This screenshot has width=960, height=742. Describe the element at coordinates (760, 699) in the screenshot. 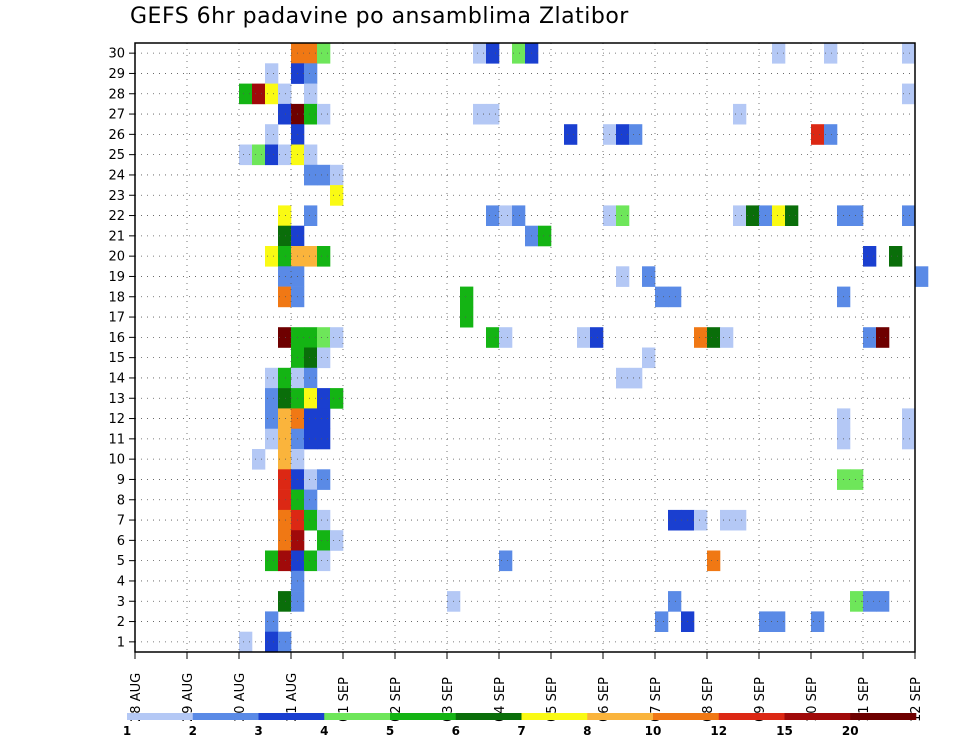

I see `x-tick-label: 09 SEP` at that location.